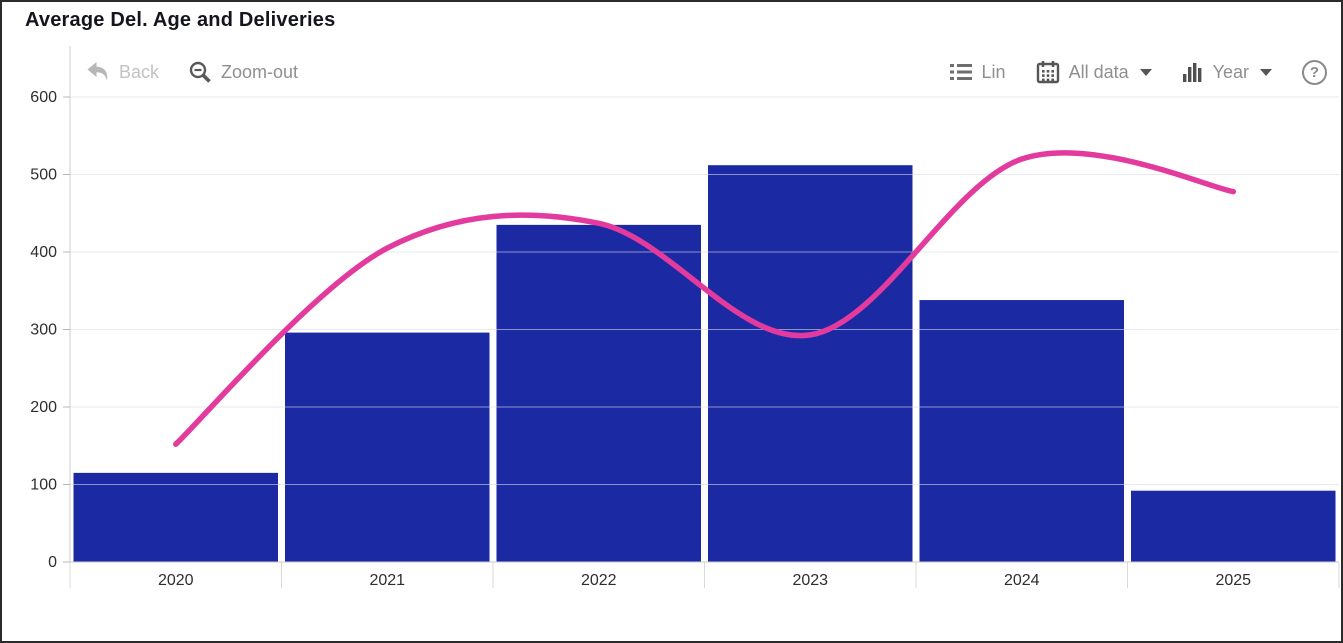 This screenshot has height=643, width=1343. Describe the element at coordinates (52, 562) in the screenshot. I see `y-tick-label: 0` at that location.